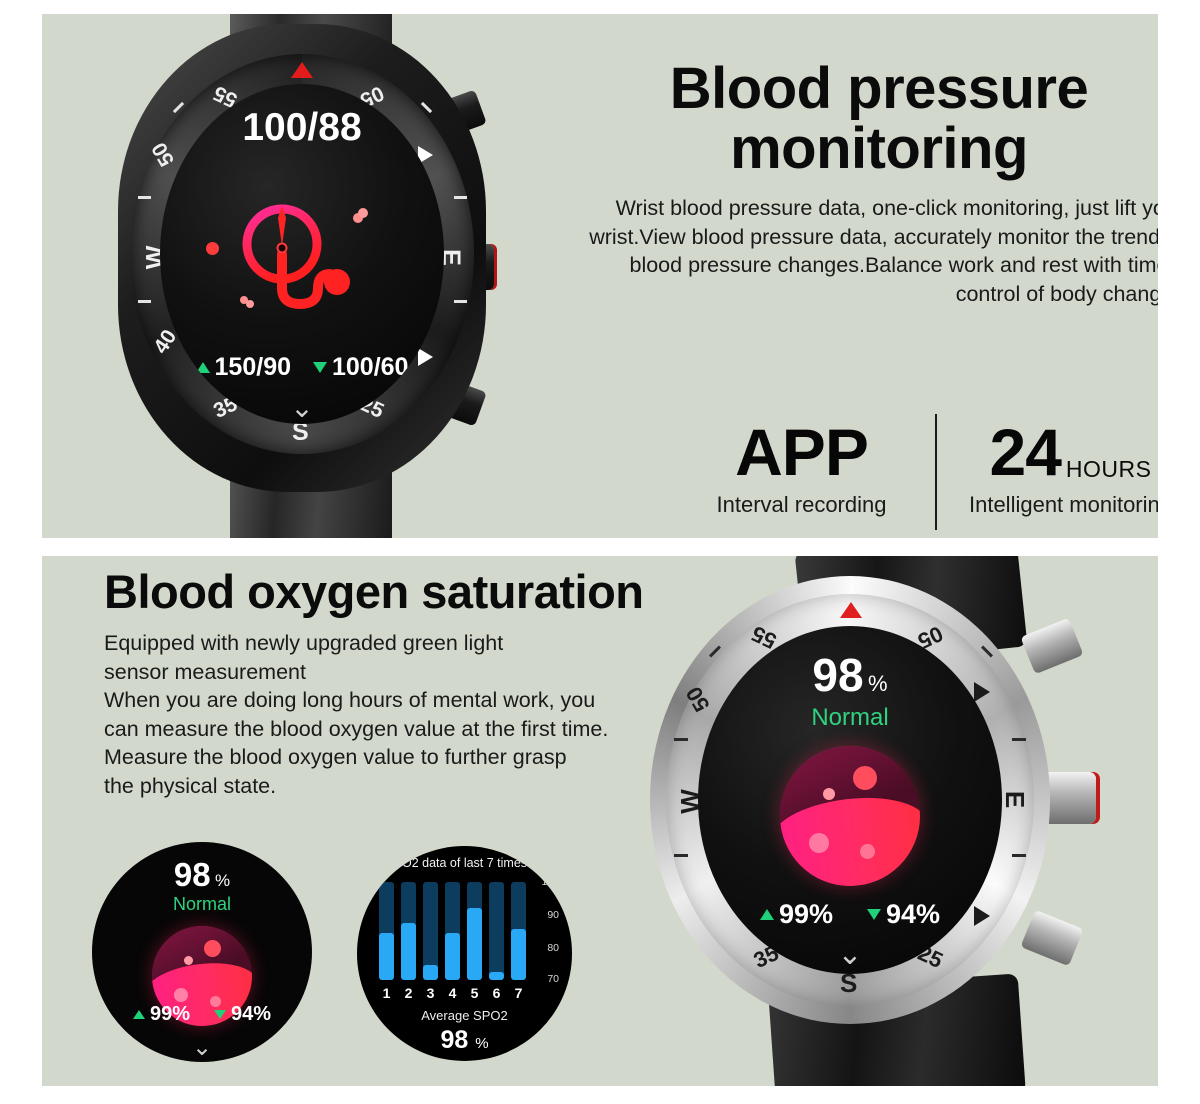 The image size is (1200, 1104). What do you see at coordinates (452, 993) in the screenshot?
I see `x-label: 4` at bounding box center [452, 993].